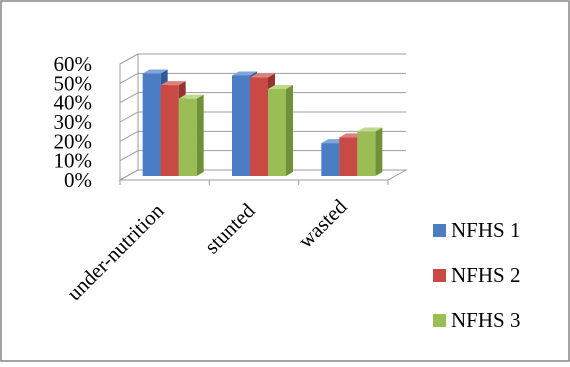 The width and height of the screenshot is (570, 367). Describe the element at coordinates (78, 180) in the screenshot. I see `y-tick-label: 0%` at that location.